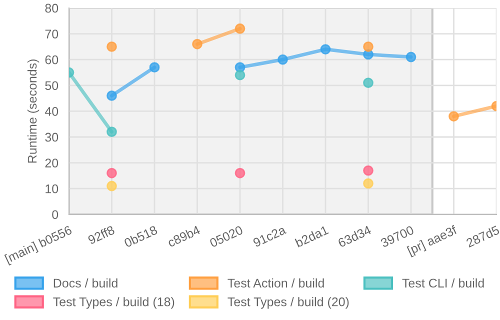  I want to click on legend-label: Test Types / build (20), so click(288, 303).